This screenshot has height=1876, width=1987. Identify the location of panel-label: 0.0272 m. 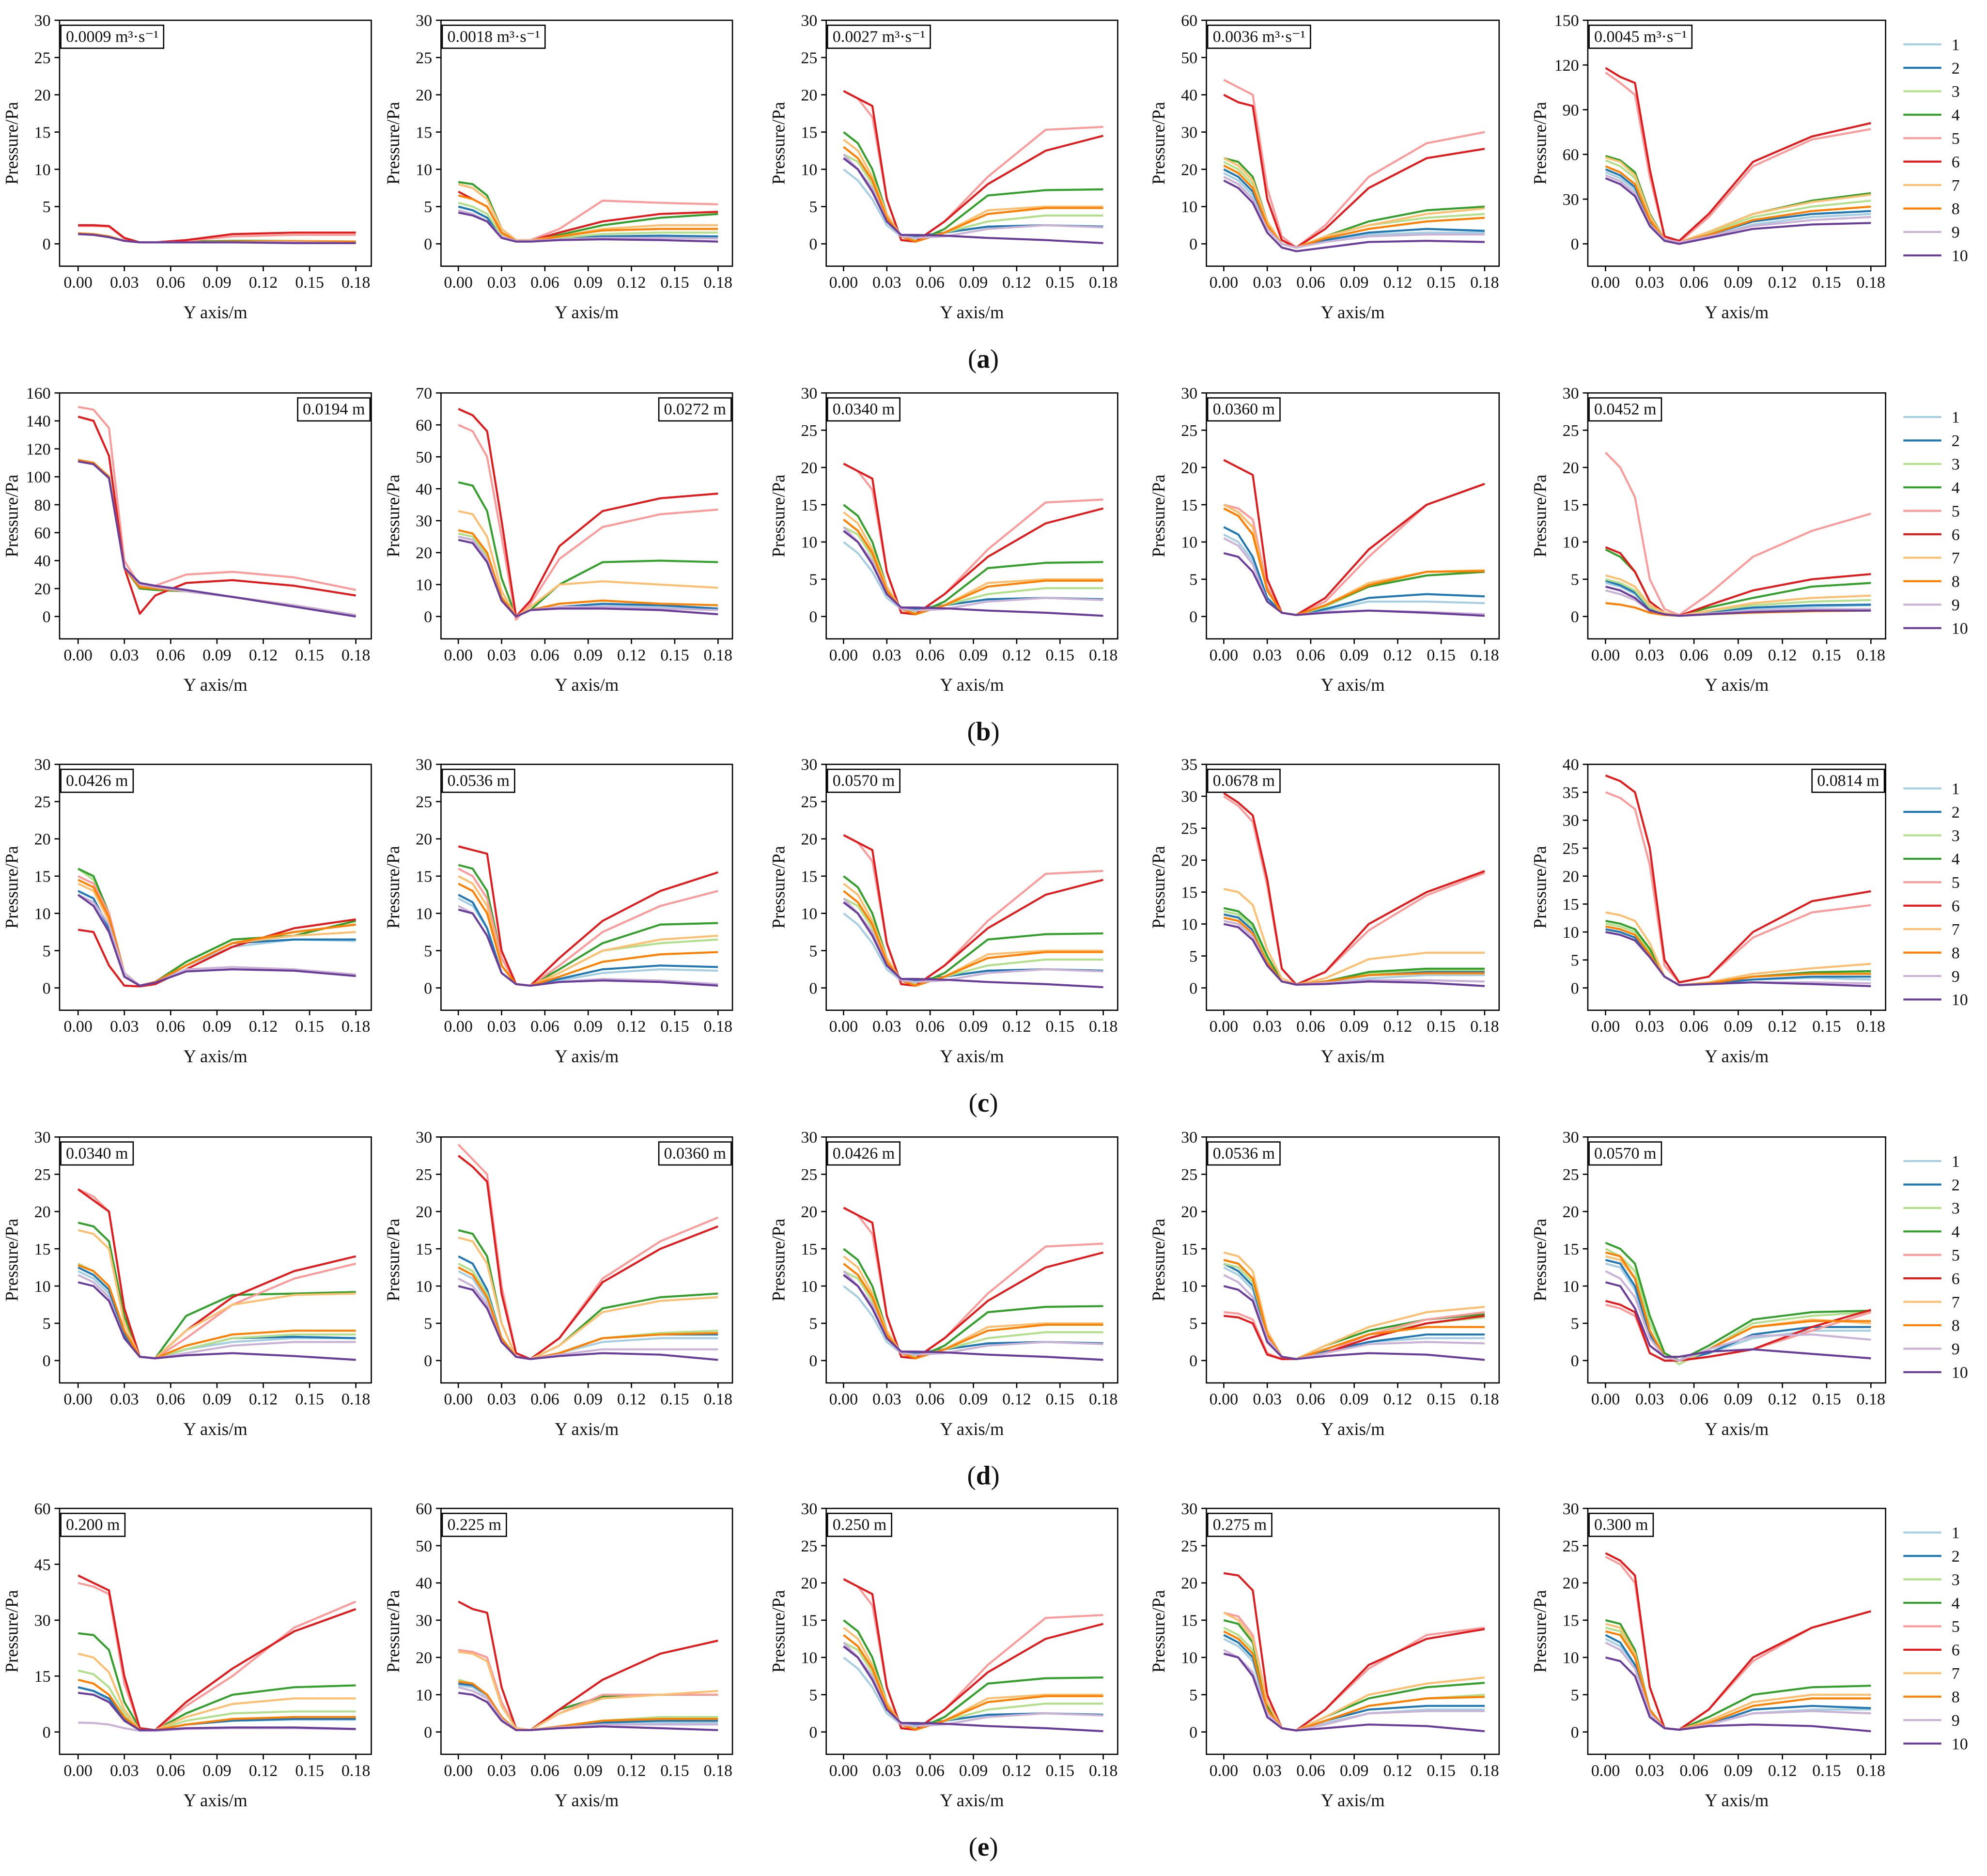
(695, 410).